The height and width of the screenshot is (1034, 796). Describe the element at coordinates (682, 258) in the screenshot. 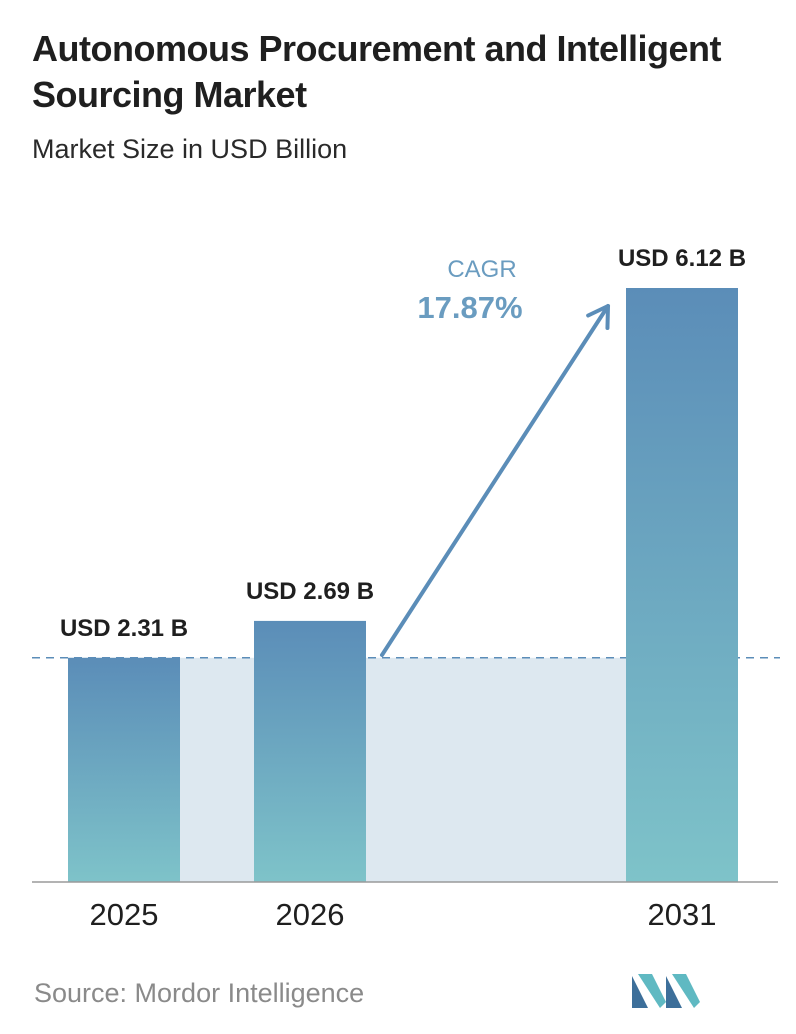

I see `value-label-2031: USD 6.12 B` at that location.